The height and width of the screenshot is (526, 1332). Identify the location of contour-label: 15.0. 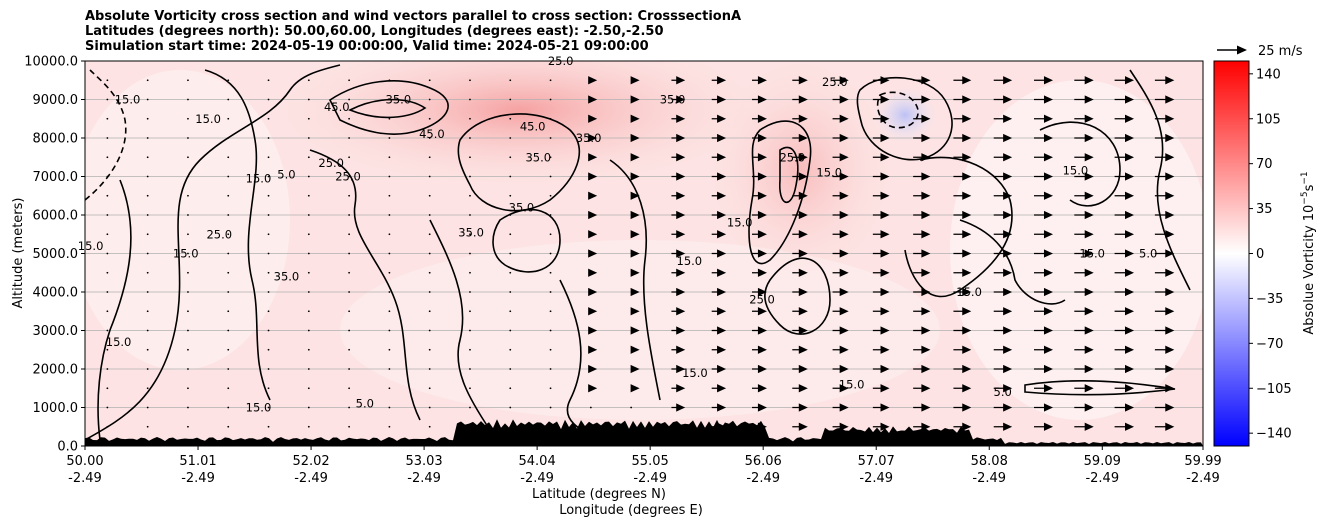
(119, 342).